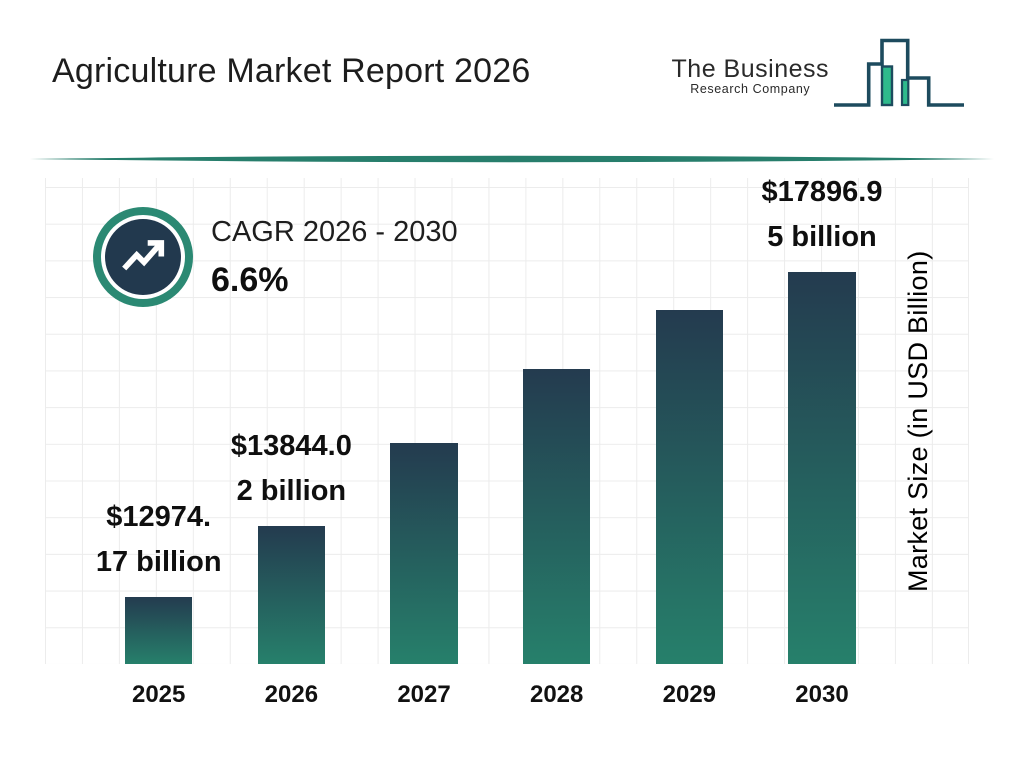  Describe the element at coordinates (291, 469) in the screenshot. I see `bar-value-label-2026: $13844.0 2 billion` at that location.